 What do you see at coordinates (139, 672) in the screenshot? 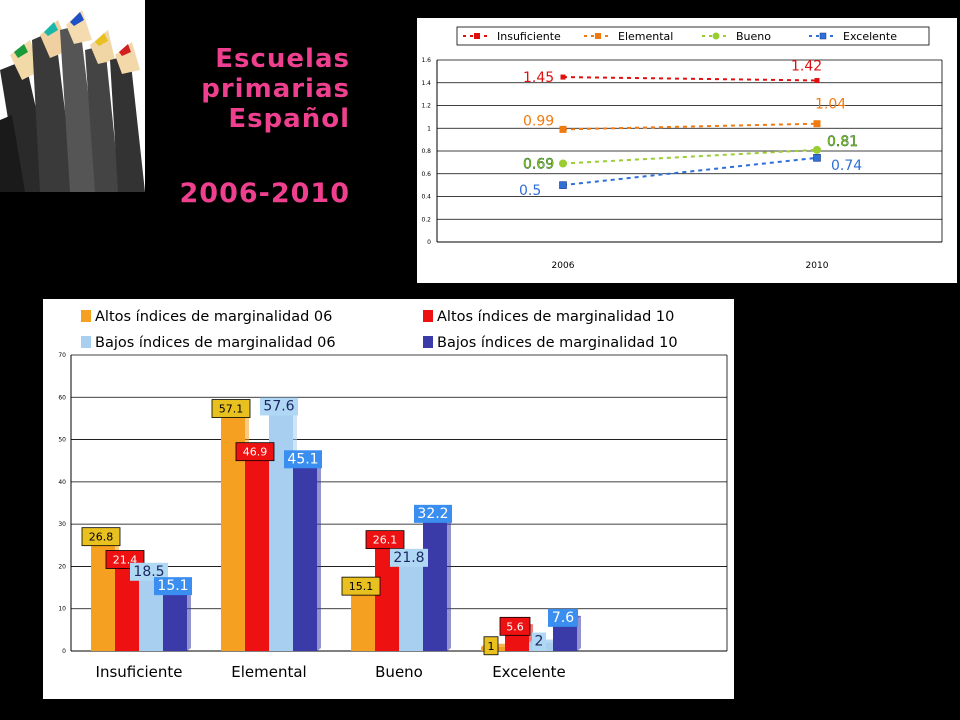
I see `x-tick-label: Insuficiente` at bounding box center [139, 672].